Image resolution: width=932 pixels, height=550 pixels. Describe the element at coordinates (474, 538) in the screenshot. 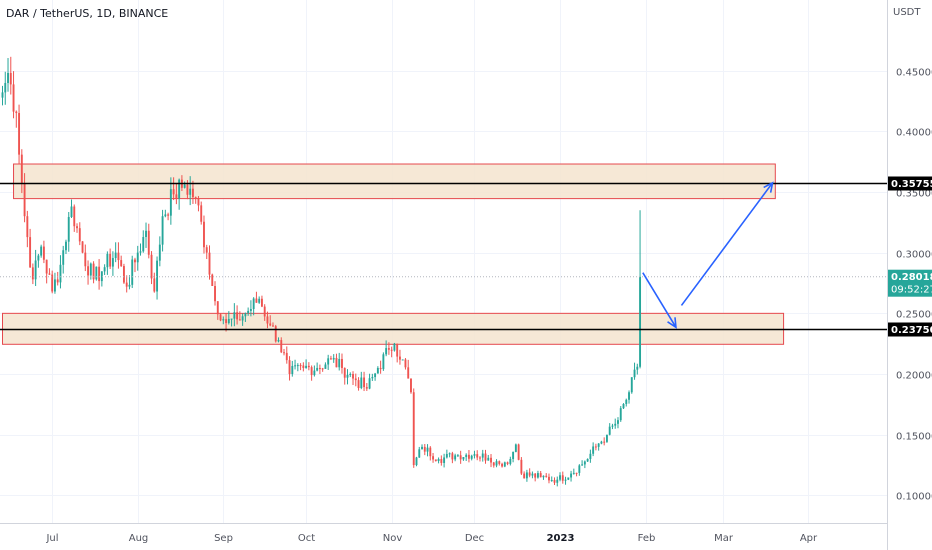

I see `x-tick-label: Dec` at that location.